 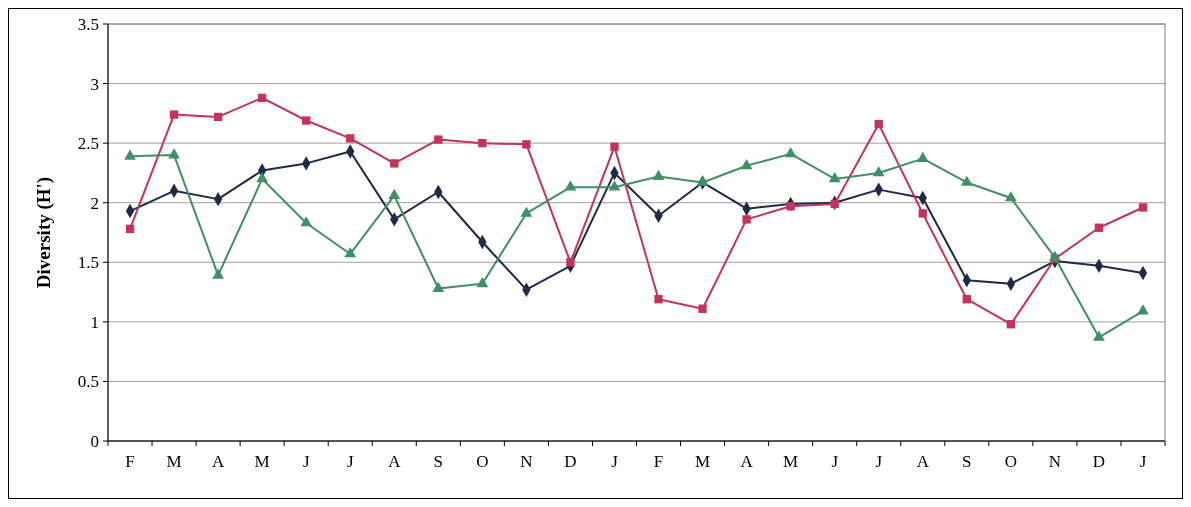 What do you see at coordinates (88, 382) in the screenshot?
I see `y-tick-label: 0.5` at bounding box center [88, 382].